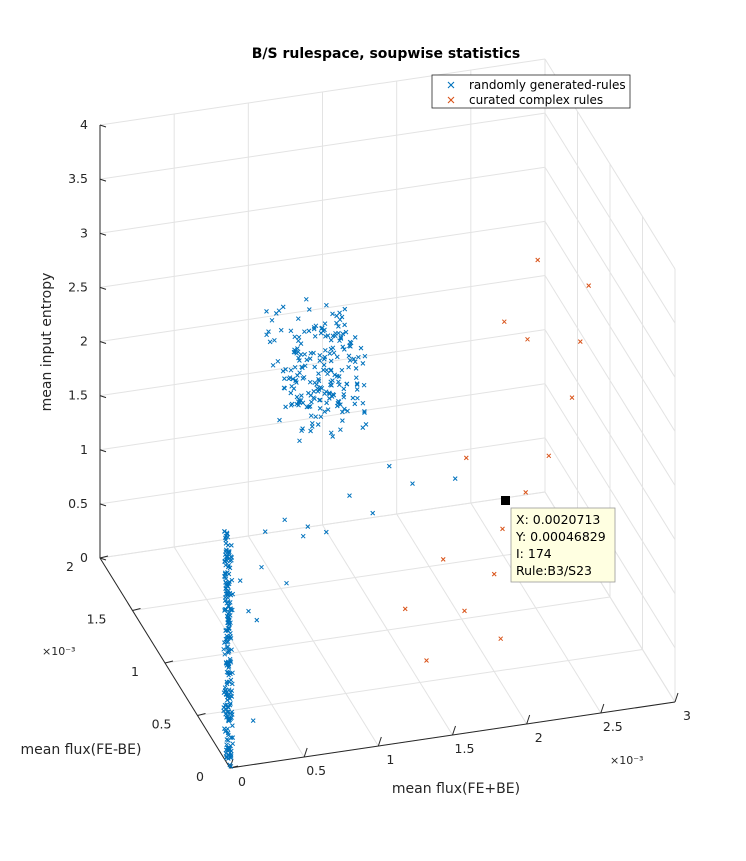  What do you see at coordinates (97, 619) in the screenshot?
I see `y-tick-label: 1.5` at bounding box center [97, 619].